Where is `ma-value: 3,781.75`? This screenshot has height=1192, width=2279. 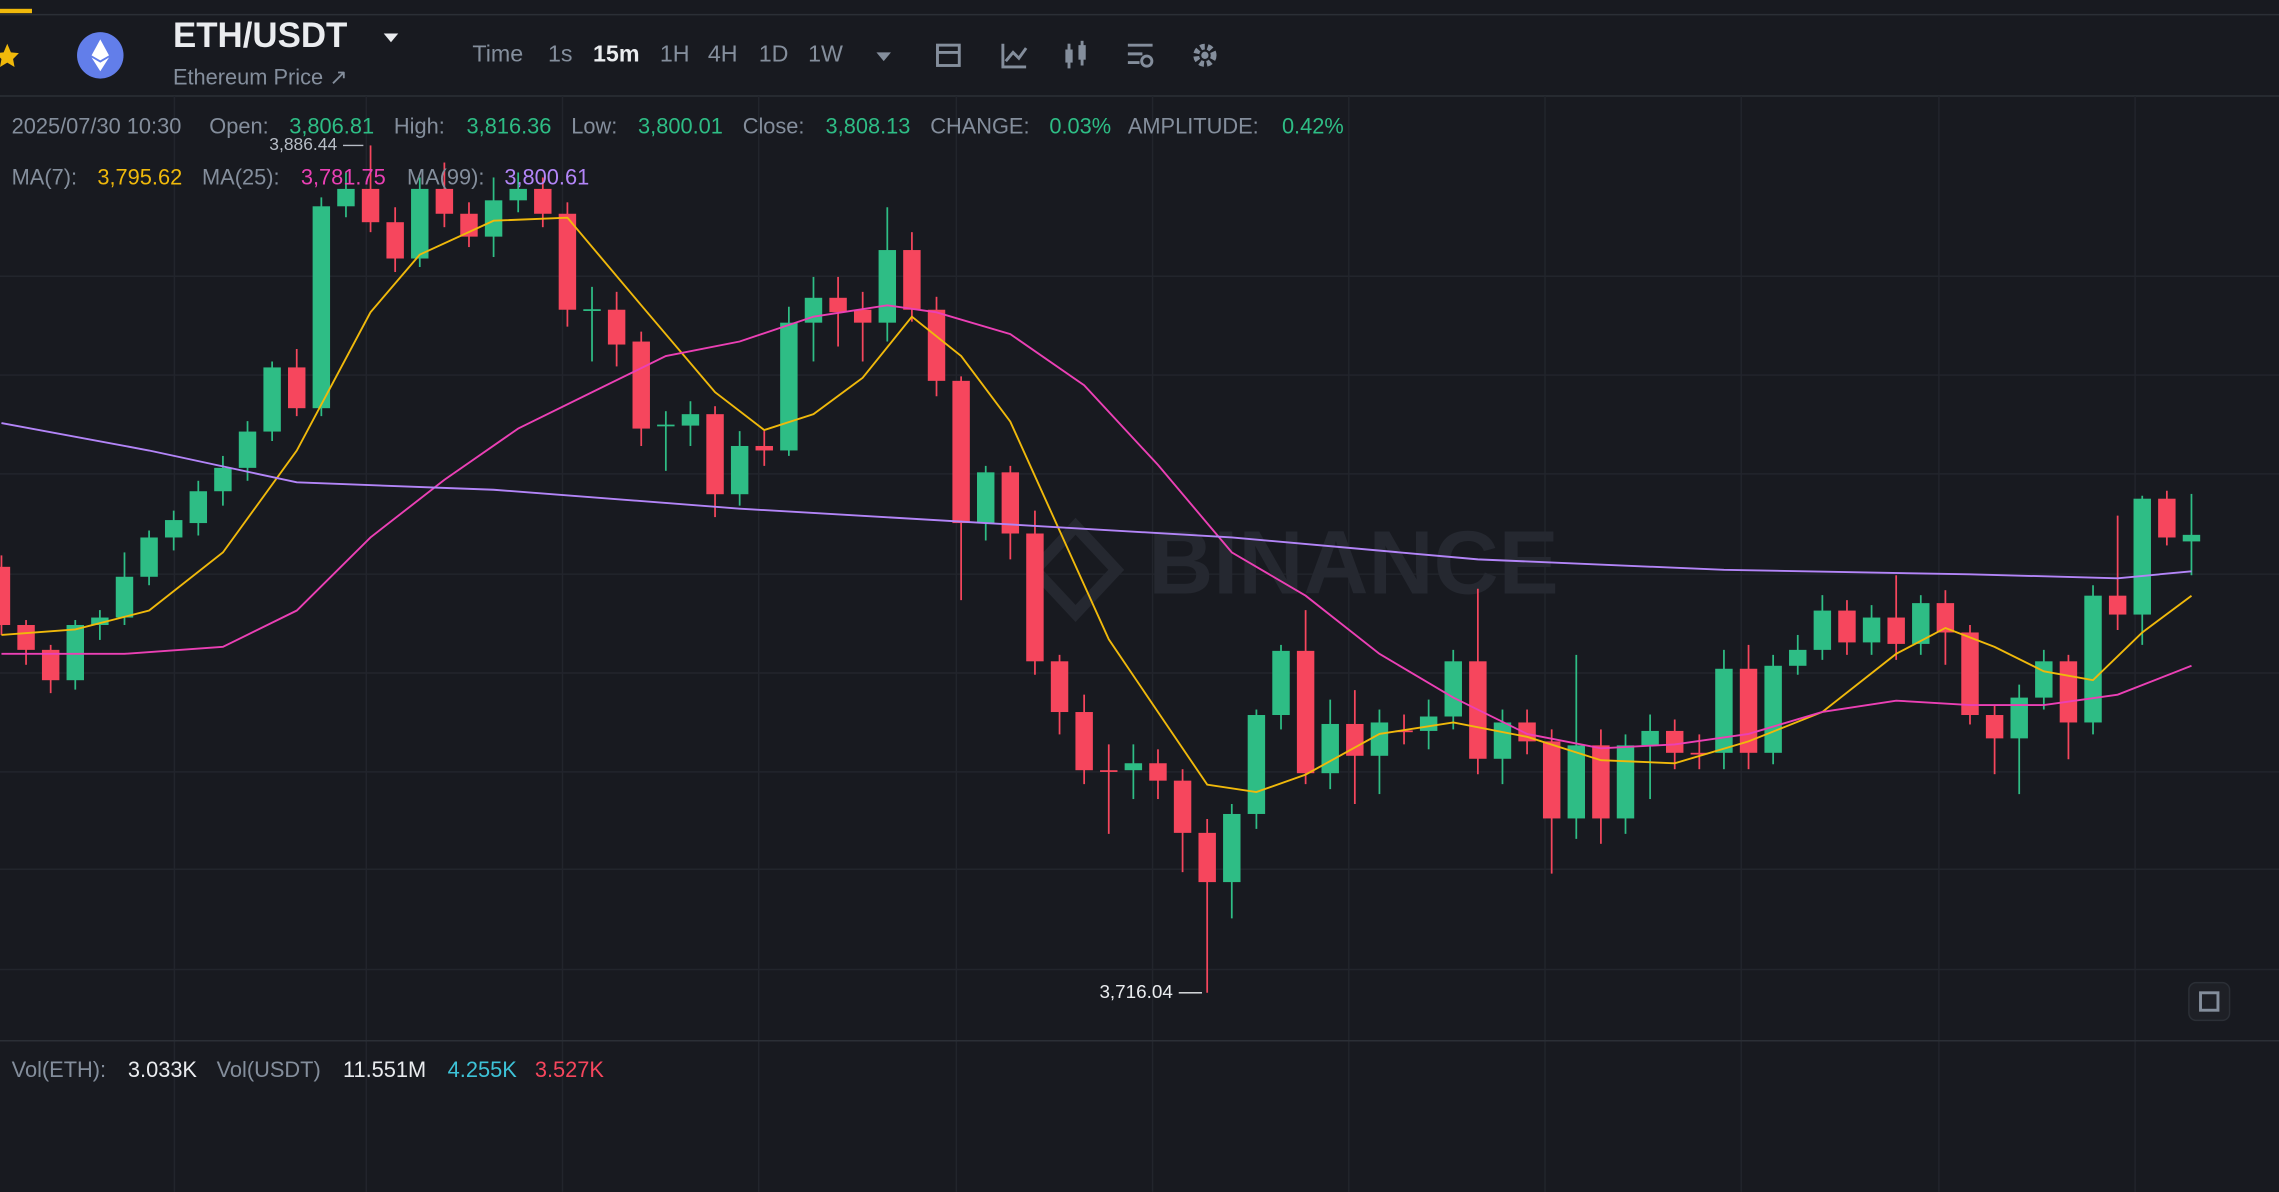
ma-value: 3,781.75 is located at coordinates (343, 177).